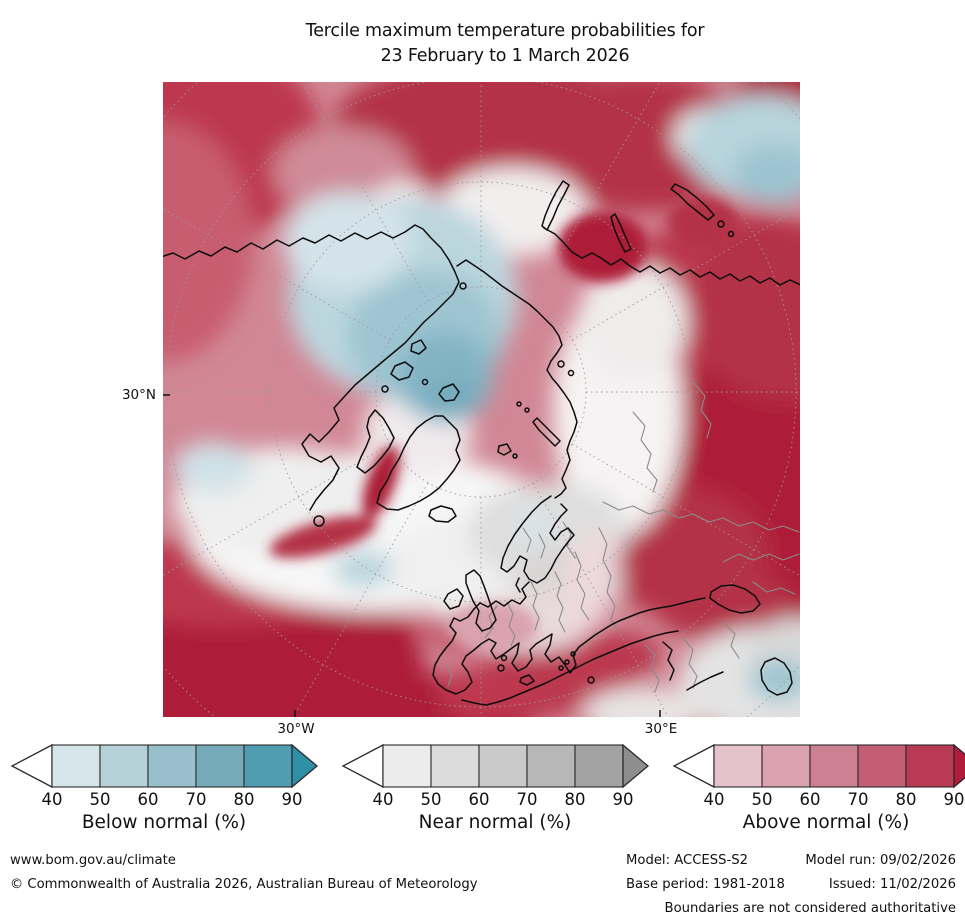 The height and width of the screenshot is (919, 965). Describe the element at coordinates (505, 56) in the screenshot. I see `page-title-line2: 23 February to 1 March 2026` at that location.